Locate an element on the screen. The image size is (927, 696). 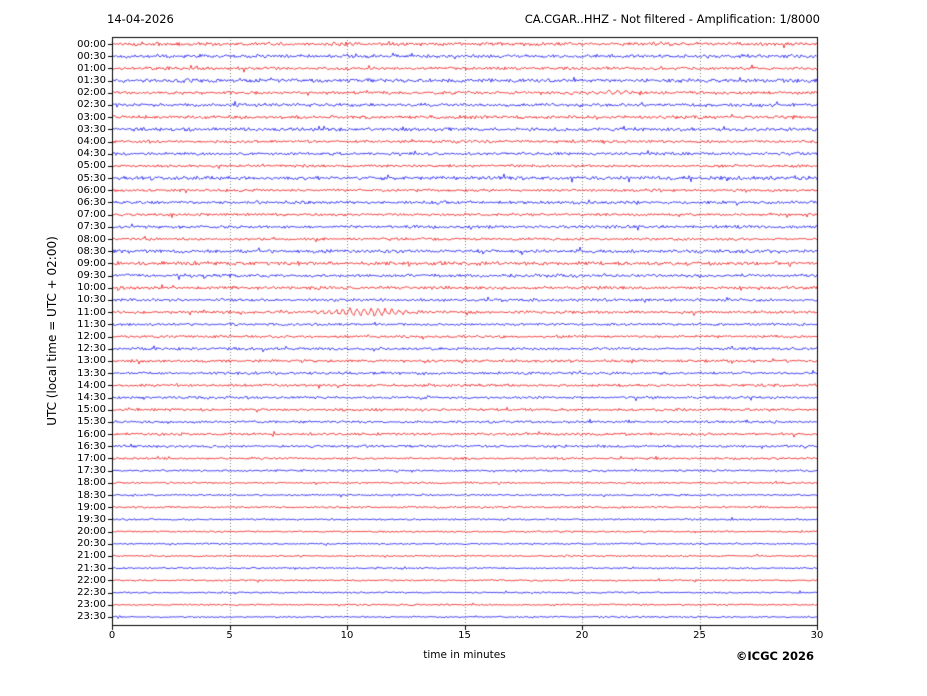
date-title: 14-04-2026 is located at coordinates (140, 19).